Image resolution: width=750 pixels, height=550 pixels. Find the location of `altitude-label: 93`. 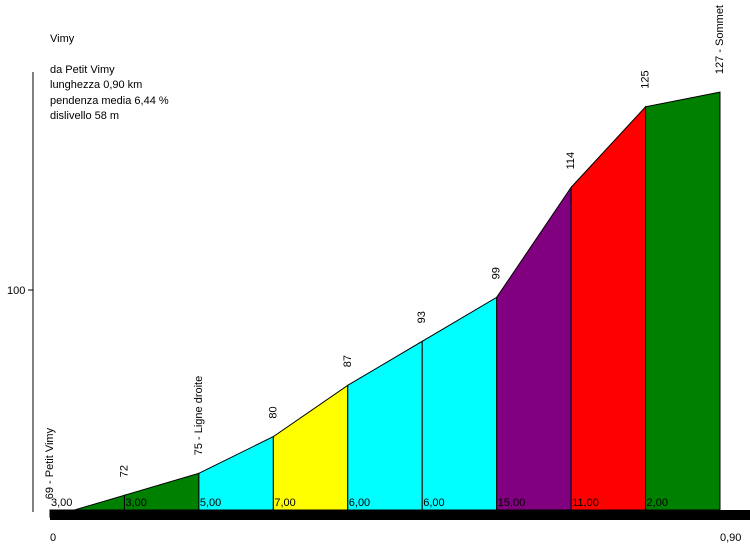

altitude-label: 93 is located at coordinates (422, 317).